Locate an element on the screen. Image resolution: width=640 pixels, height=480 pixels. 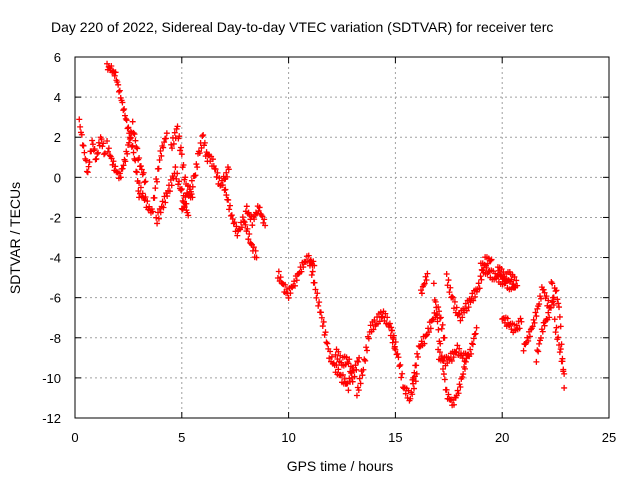
y-tick-label: 4 is located at coordinates (57, 97).